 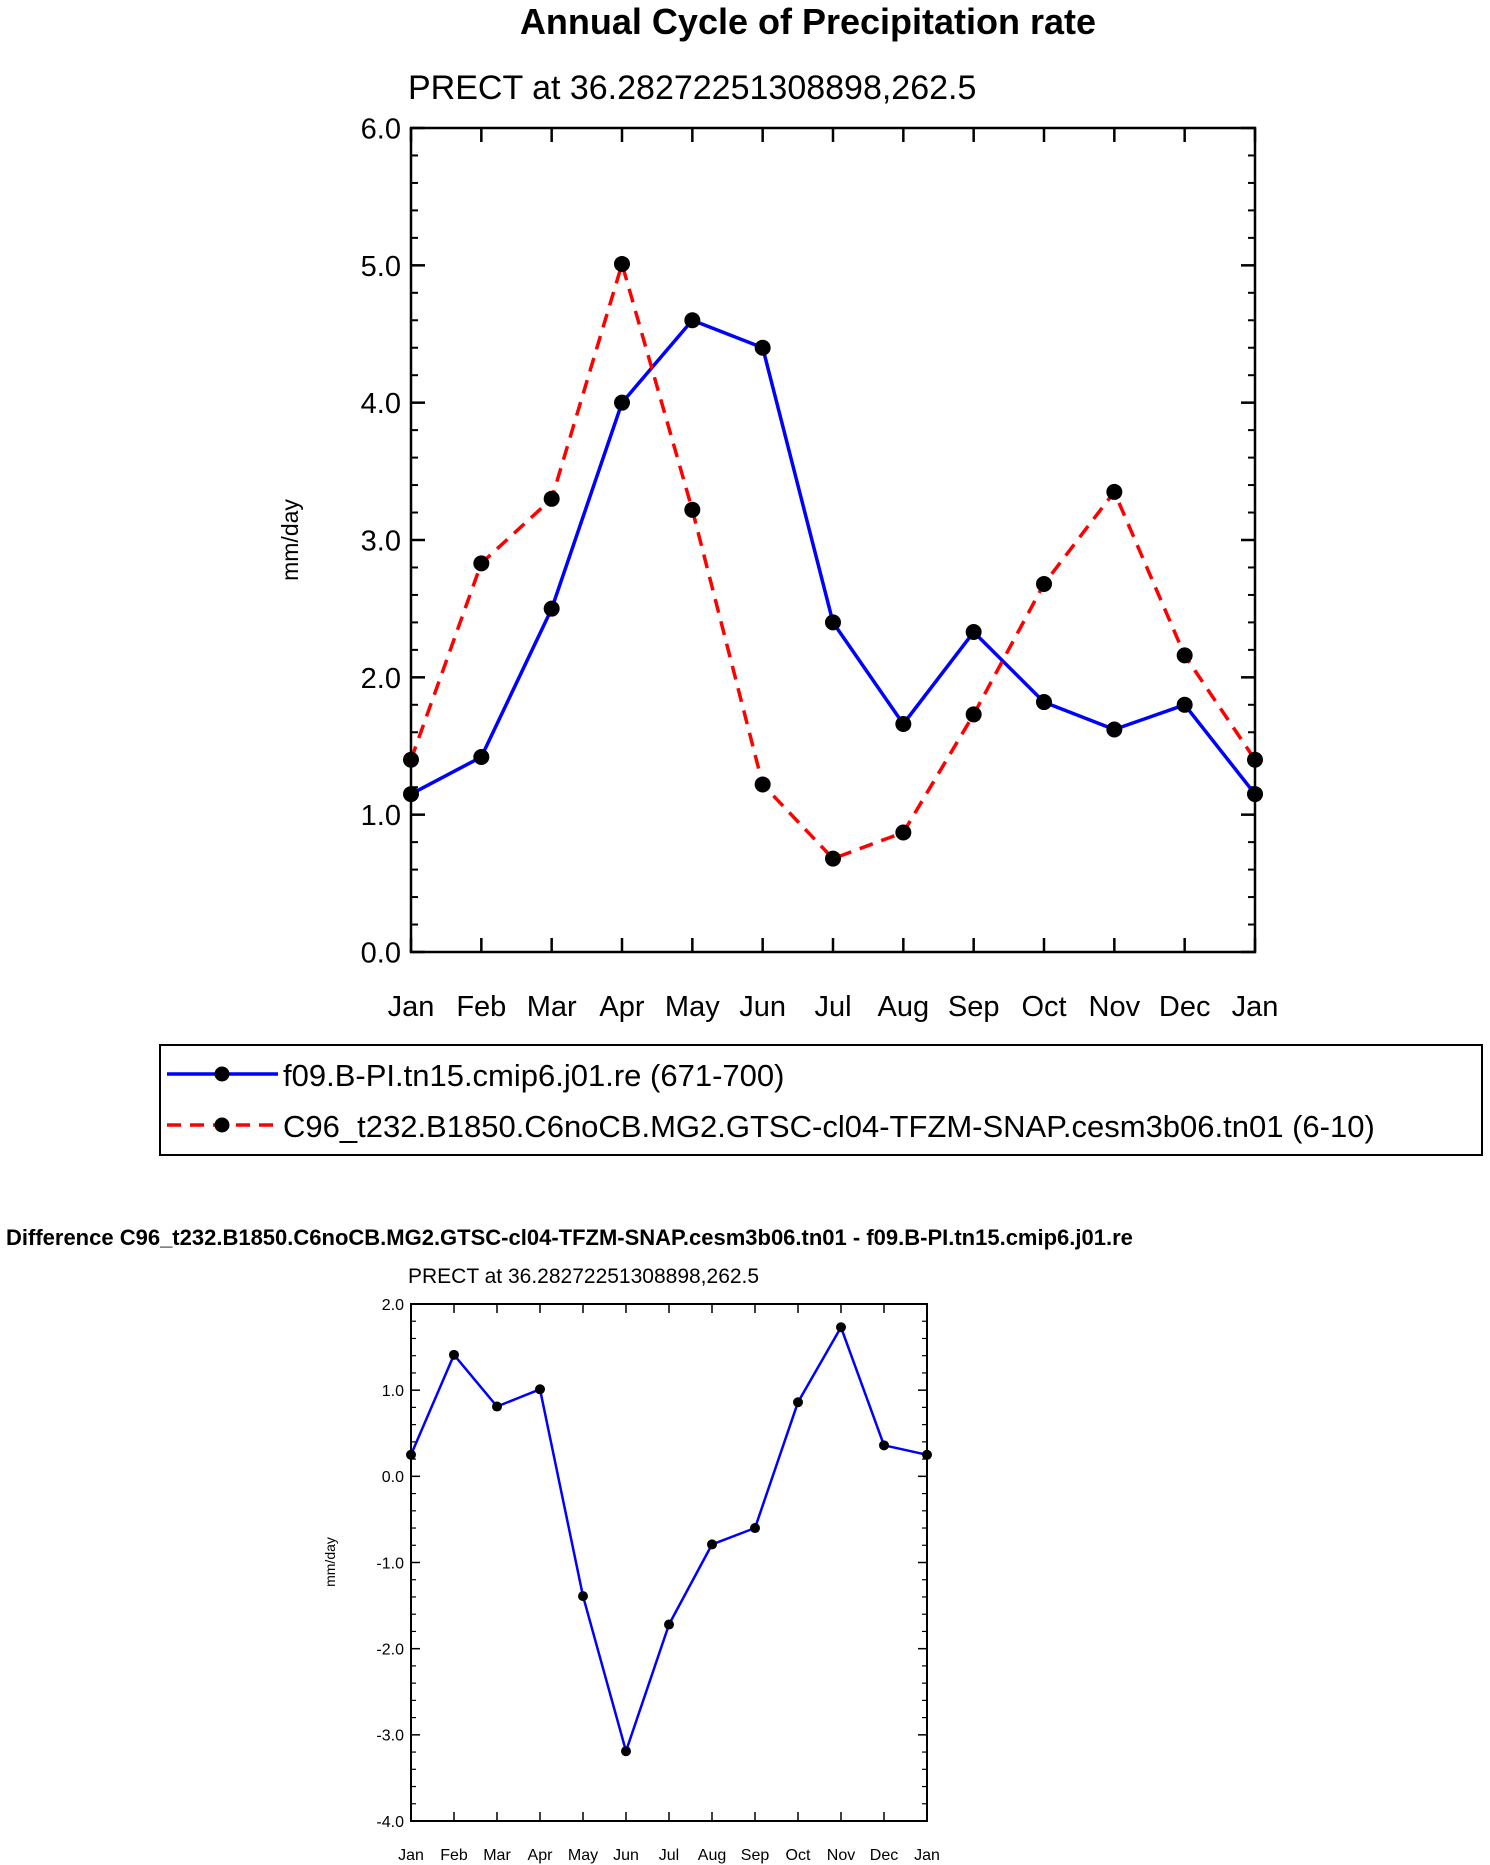 I want to click on diff-xtick-label: Aug, so click(x=712, y=1855).